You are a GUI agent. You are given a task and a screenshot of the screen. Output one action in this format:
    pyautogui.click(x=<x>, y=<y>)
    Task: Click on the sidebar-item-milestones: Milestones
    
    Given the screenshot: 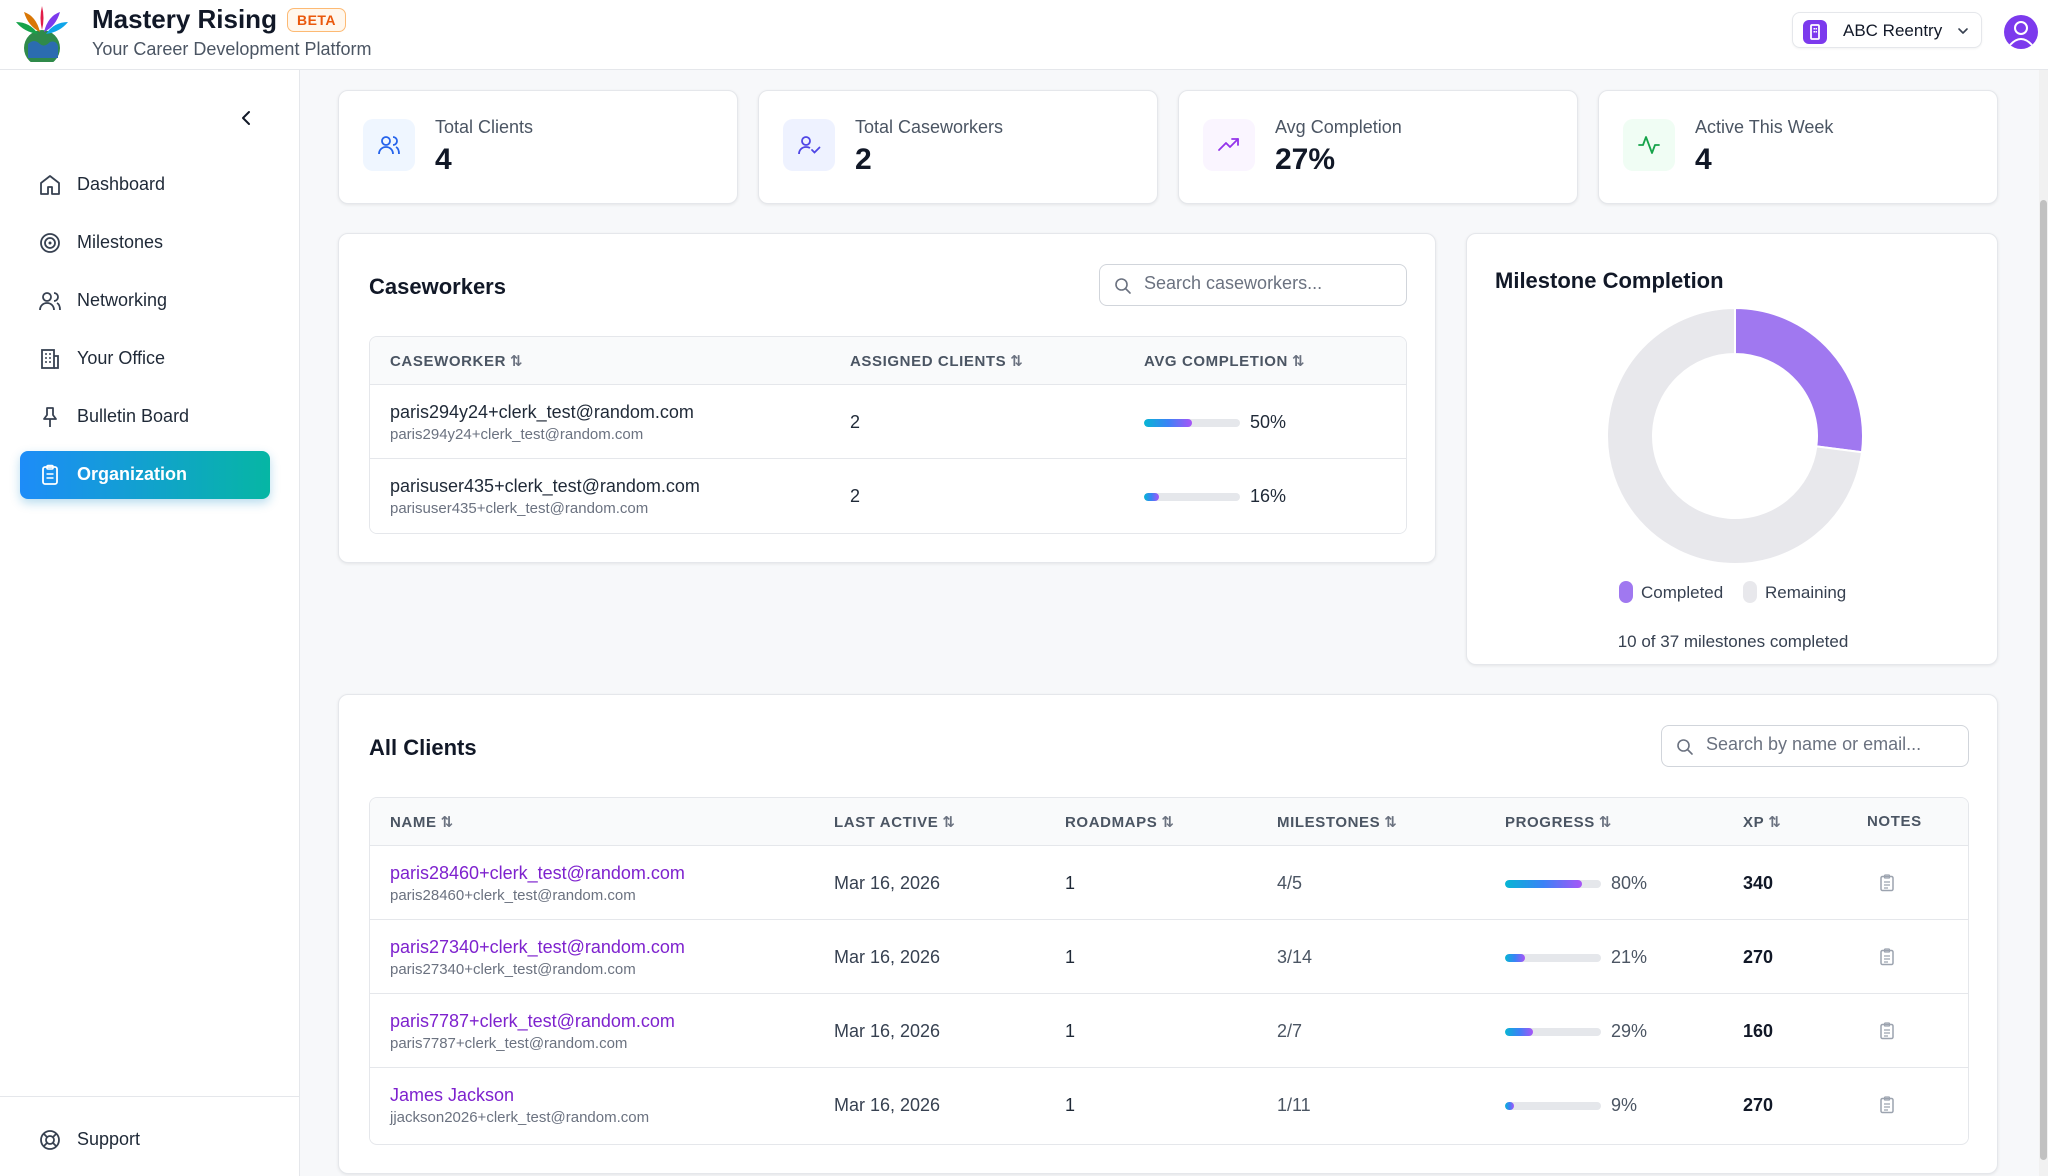 What is the action you would take?
    pyautogui.click(x=145, y=243)
    